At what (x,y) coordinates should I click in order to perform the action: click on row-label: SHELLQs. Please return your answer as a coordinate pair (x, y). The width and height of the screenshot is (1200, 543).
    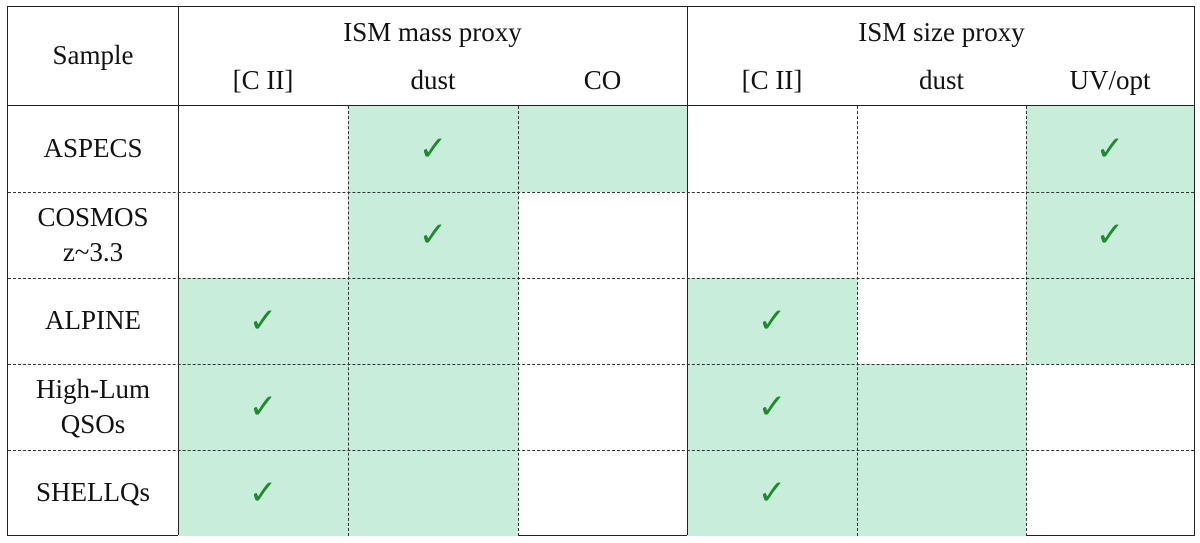
    Looking at the image, I should click on (93, 493).